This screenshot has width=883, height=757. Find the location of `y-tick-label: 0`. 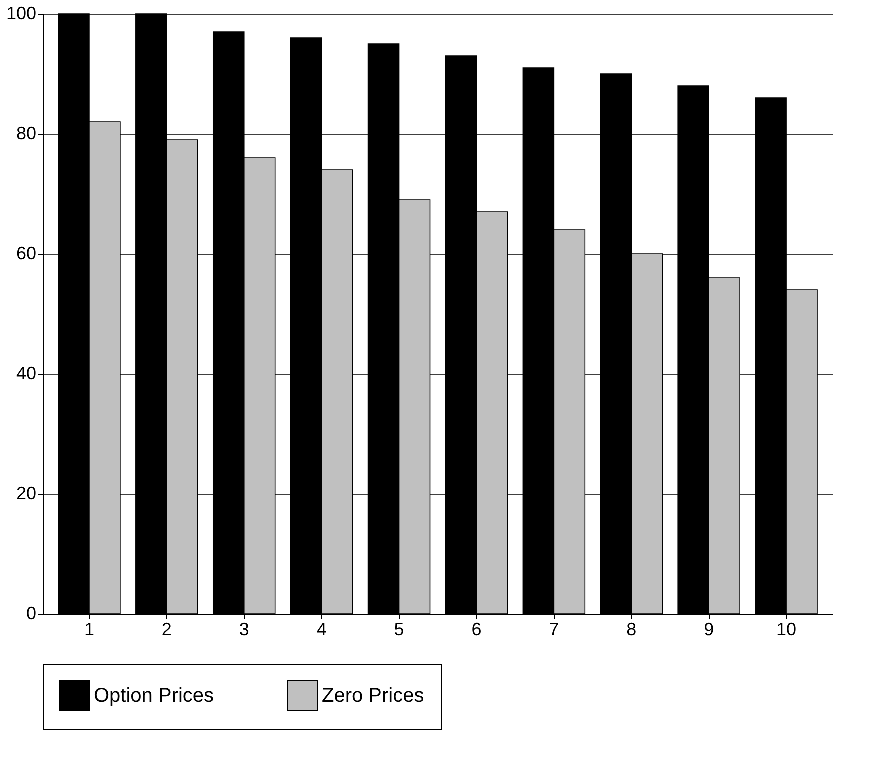

y-tick-label: 0 is located at coordinates (31, 614).